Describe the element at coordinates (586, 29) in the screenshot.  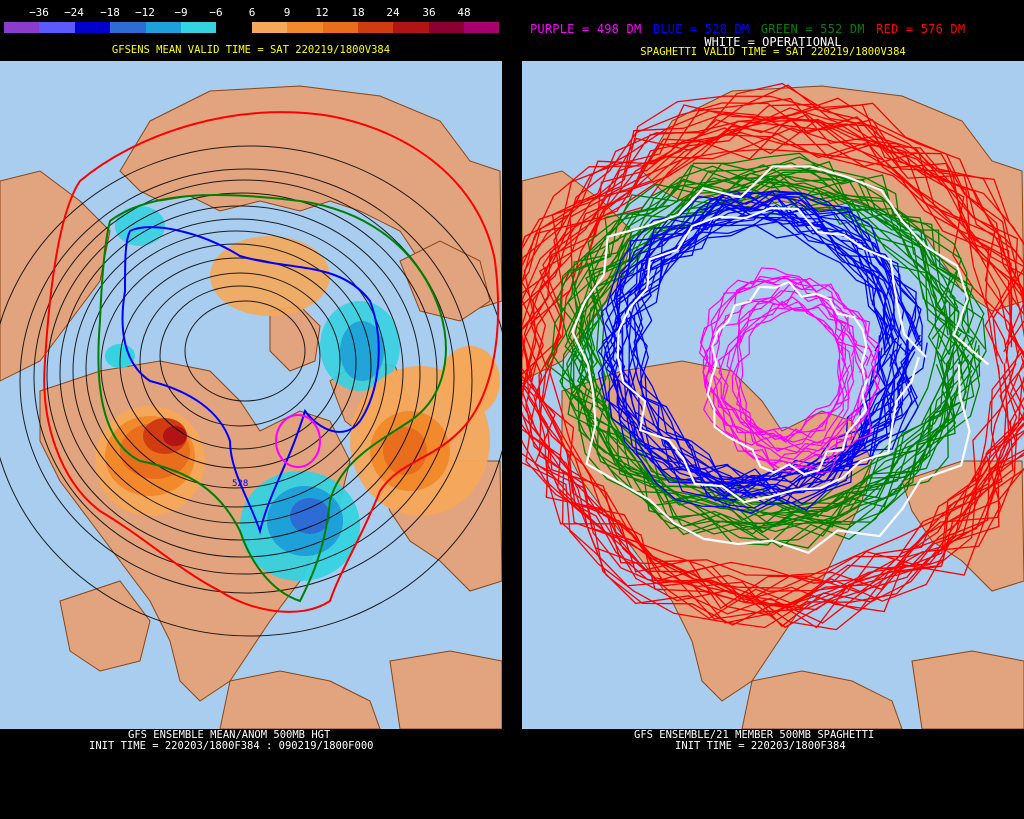
I see `legend-purple: PURPLE = 498 DM` at that location.